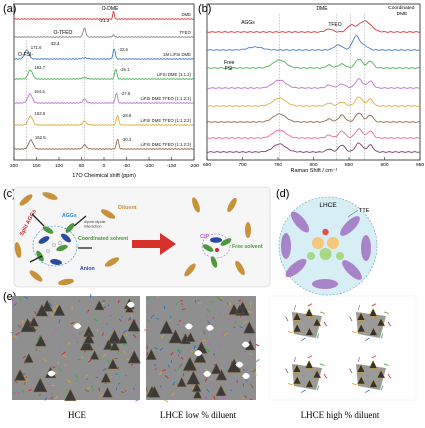 This screenshot has height=428, width=425. Describe the element at coordinates (248, 23) in the screenshot. I see `aggs-annotation: AGGs` at that location.